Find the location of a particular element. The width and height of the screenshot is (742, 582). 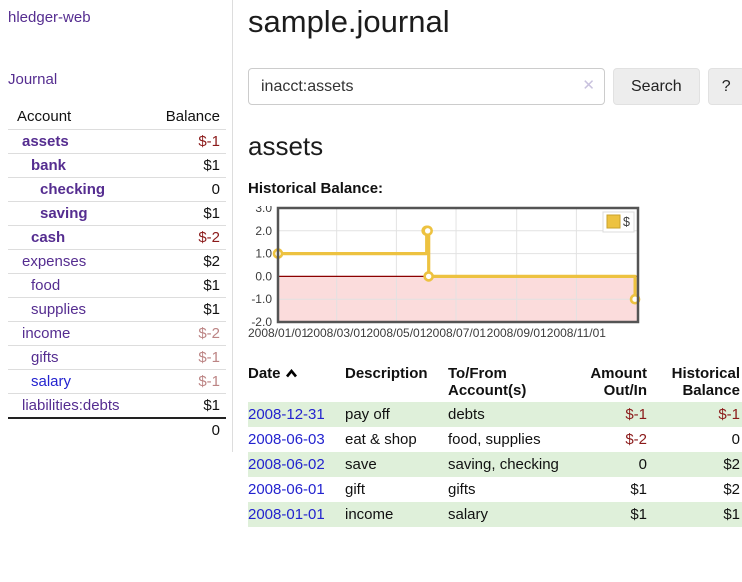

clear-search-icon: ✕ is located at coordinates (588, 85).